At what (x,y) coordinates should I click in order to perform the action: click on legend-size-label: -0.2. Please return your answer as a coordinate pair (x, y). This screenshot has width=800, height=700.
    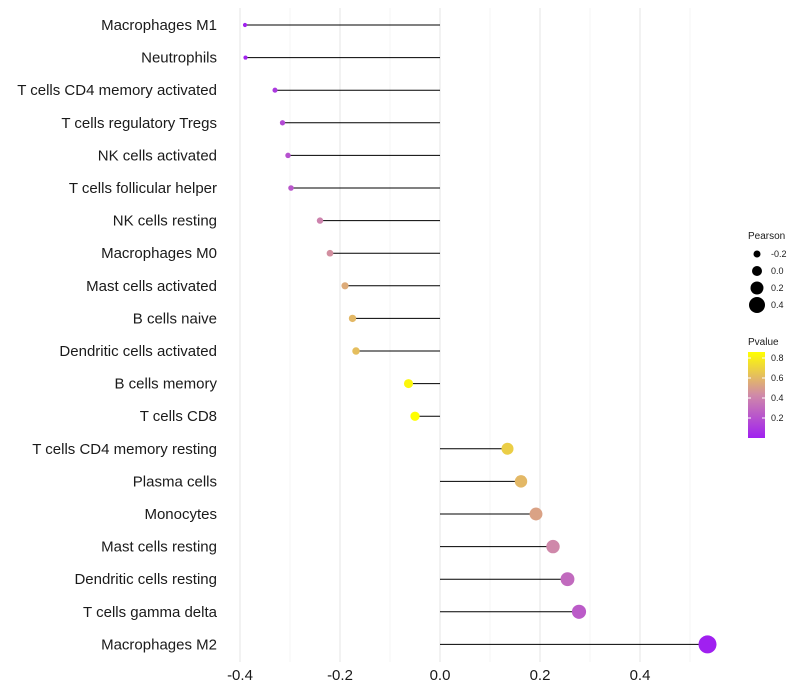
    Looking at the image, I should click on (779, 254).